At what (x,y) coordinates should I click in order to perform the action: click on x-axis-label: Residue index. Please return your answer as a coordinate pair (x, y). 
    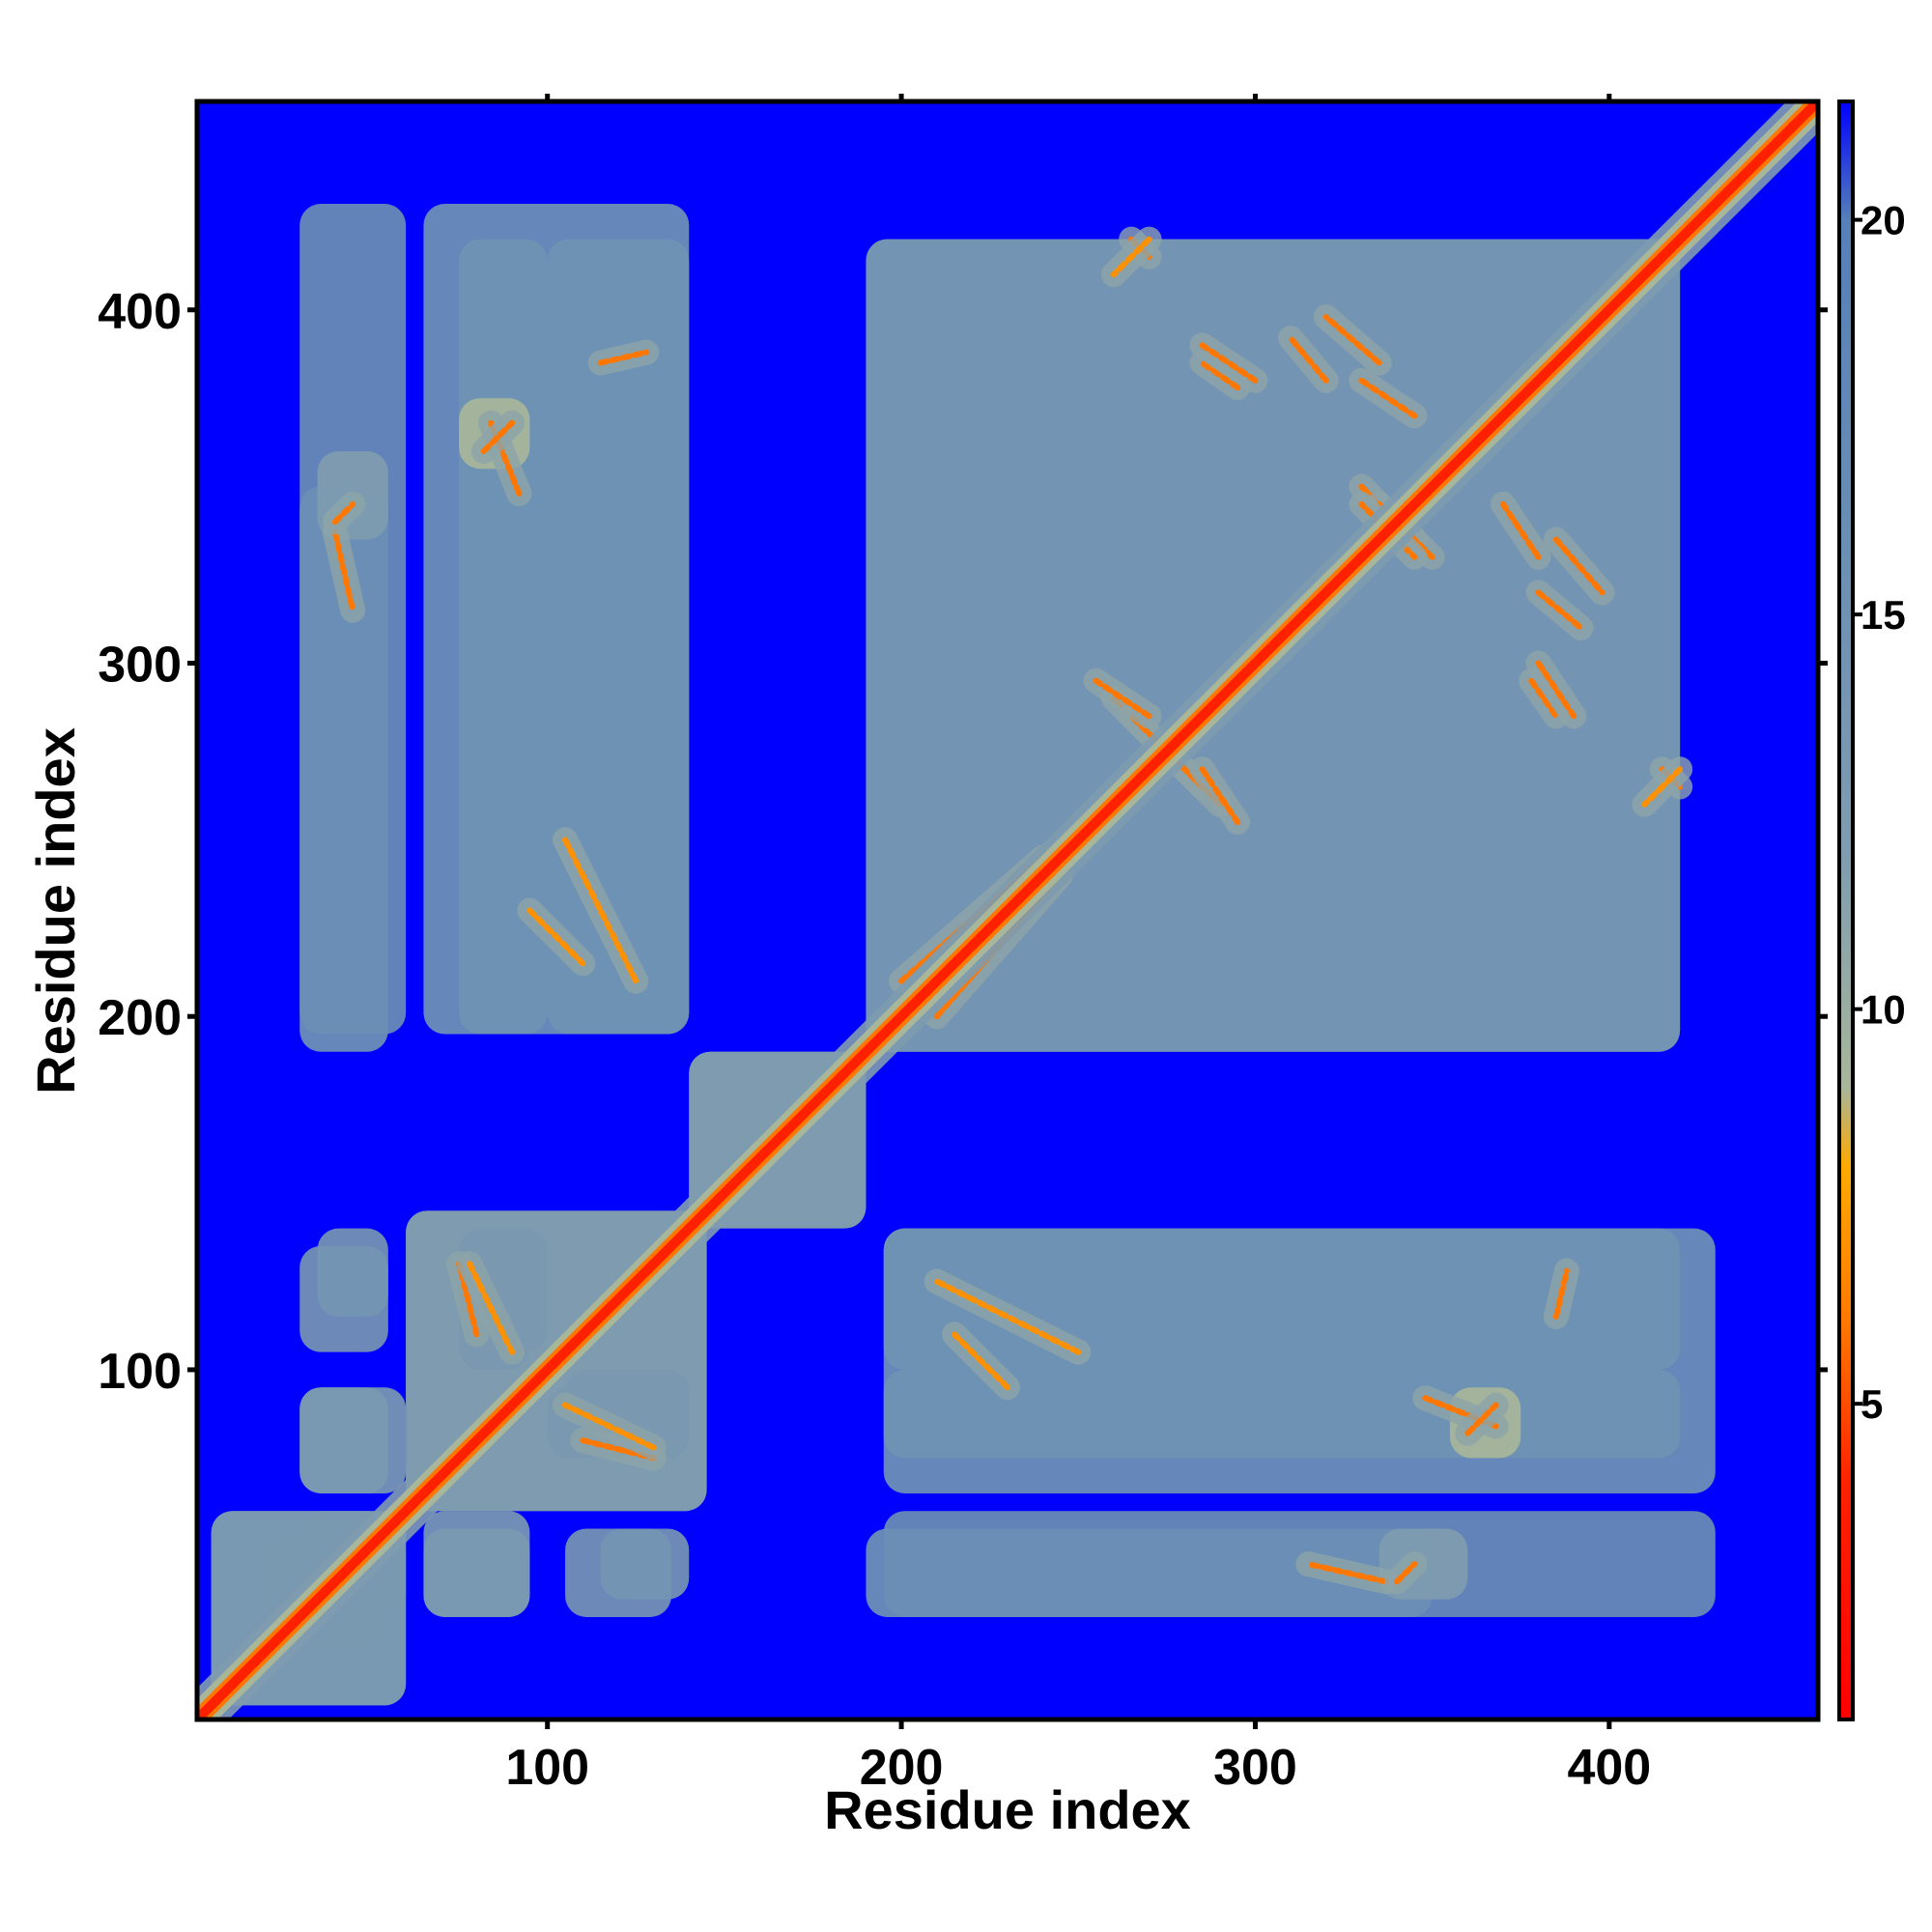
    Looking at the image, I should click on (1008, 1809).